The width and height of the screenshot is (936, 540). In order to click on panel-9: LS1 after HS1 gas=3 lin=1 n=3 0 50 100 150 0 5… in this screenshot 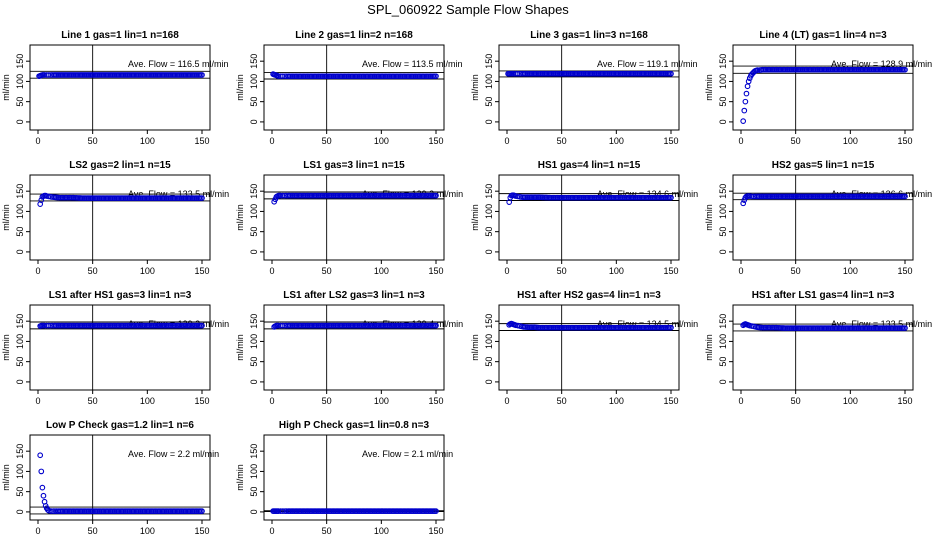, I will do `click(115, 348)`.